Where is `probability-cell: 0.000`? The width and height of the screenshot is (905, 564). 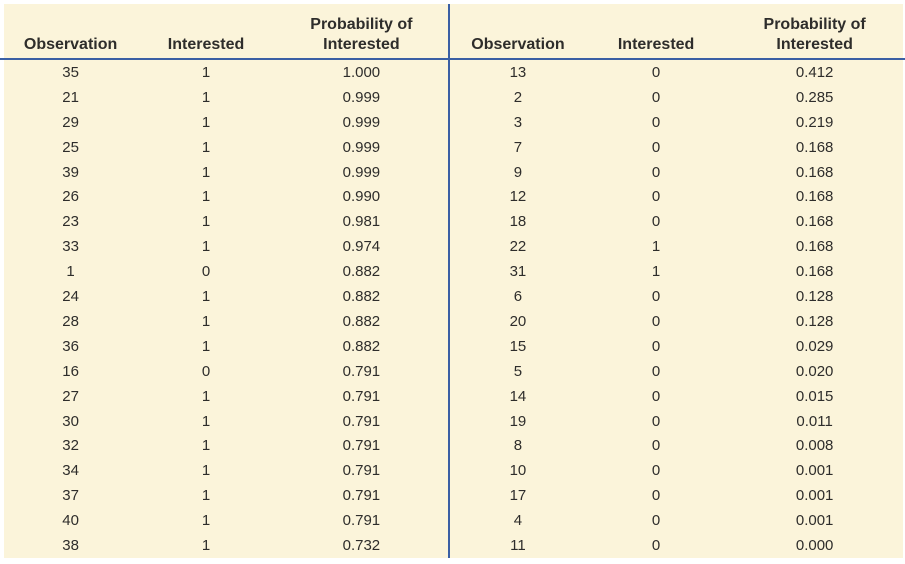 probability-cell: 0.000 is located at coordinates (814, 546).